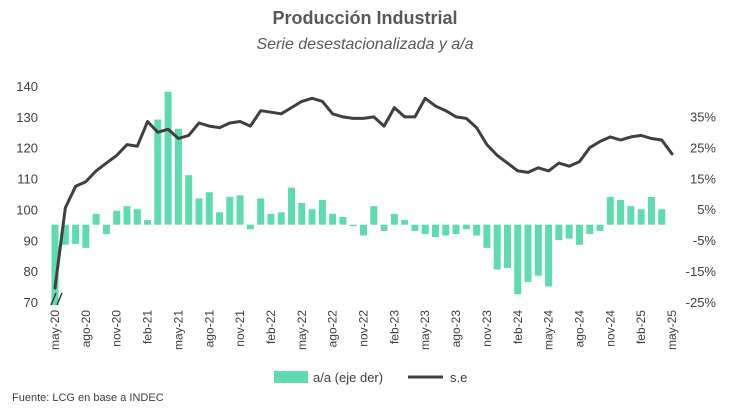 This screenshot has width=730, height=413. Describe the element at coordinates (55, 330) in the screenshot. I see `x-tick-label: may-20` at that location.